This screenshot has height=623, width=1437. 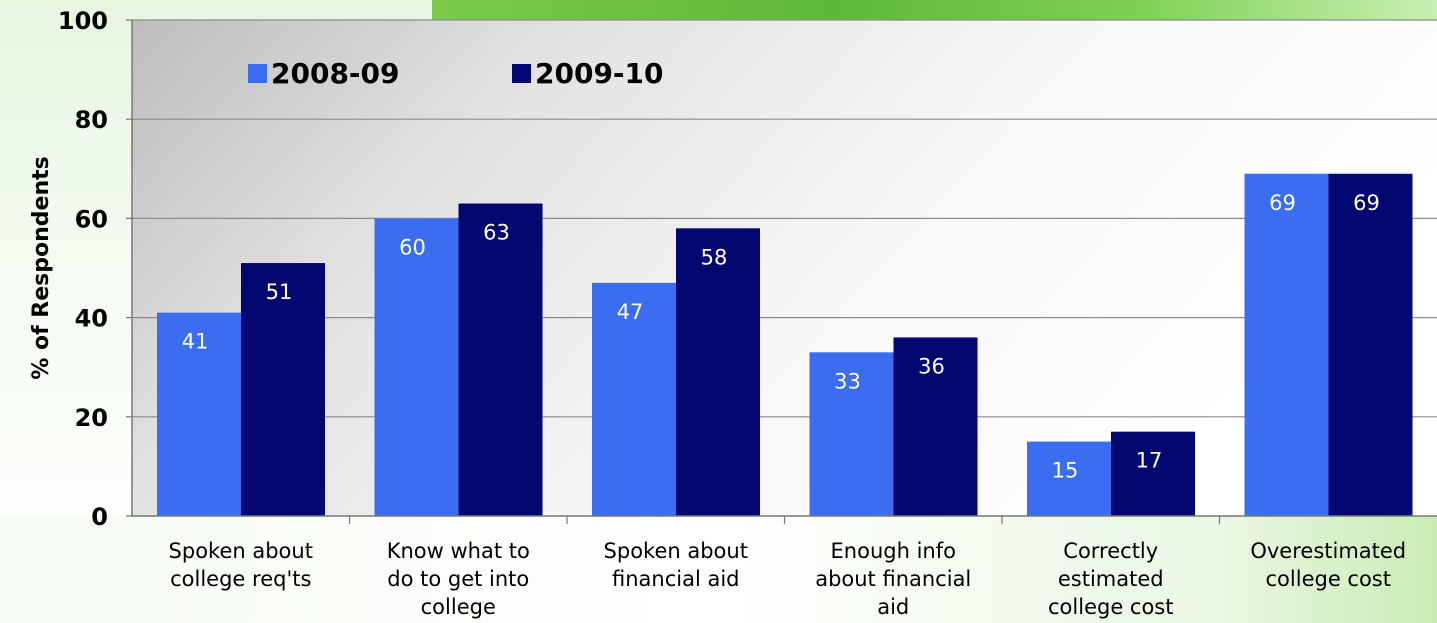 What do you see at coordinates (458, 551) in the screenshot?
I see `x-category-label: Know what to` at bounding box center [458, 551].